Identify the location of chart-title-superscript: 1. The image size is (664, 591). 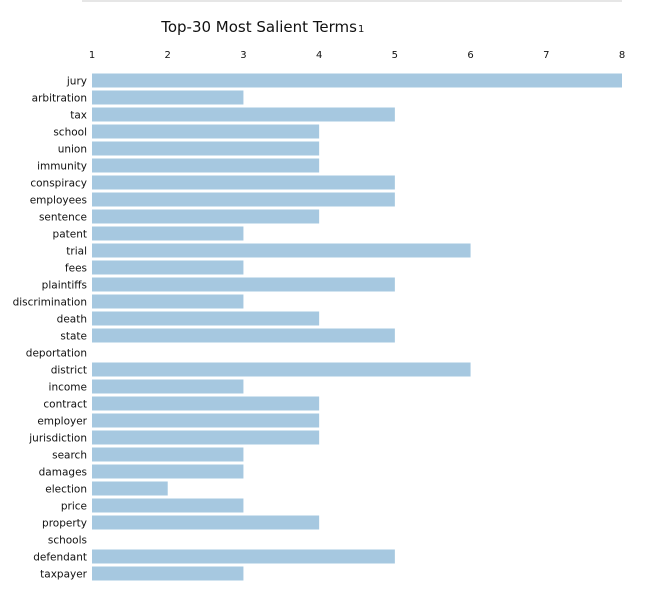
(361, 29).